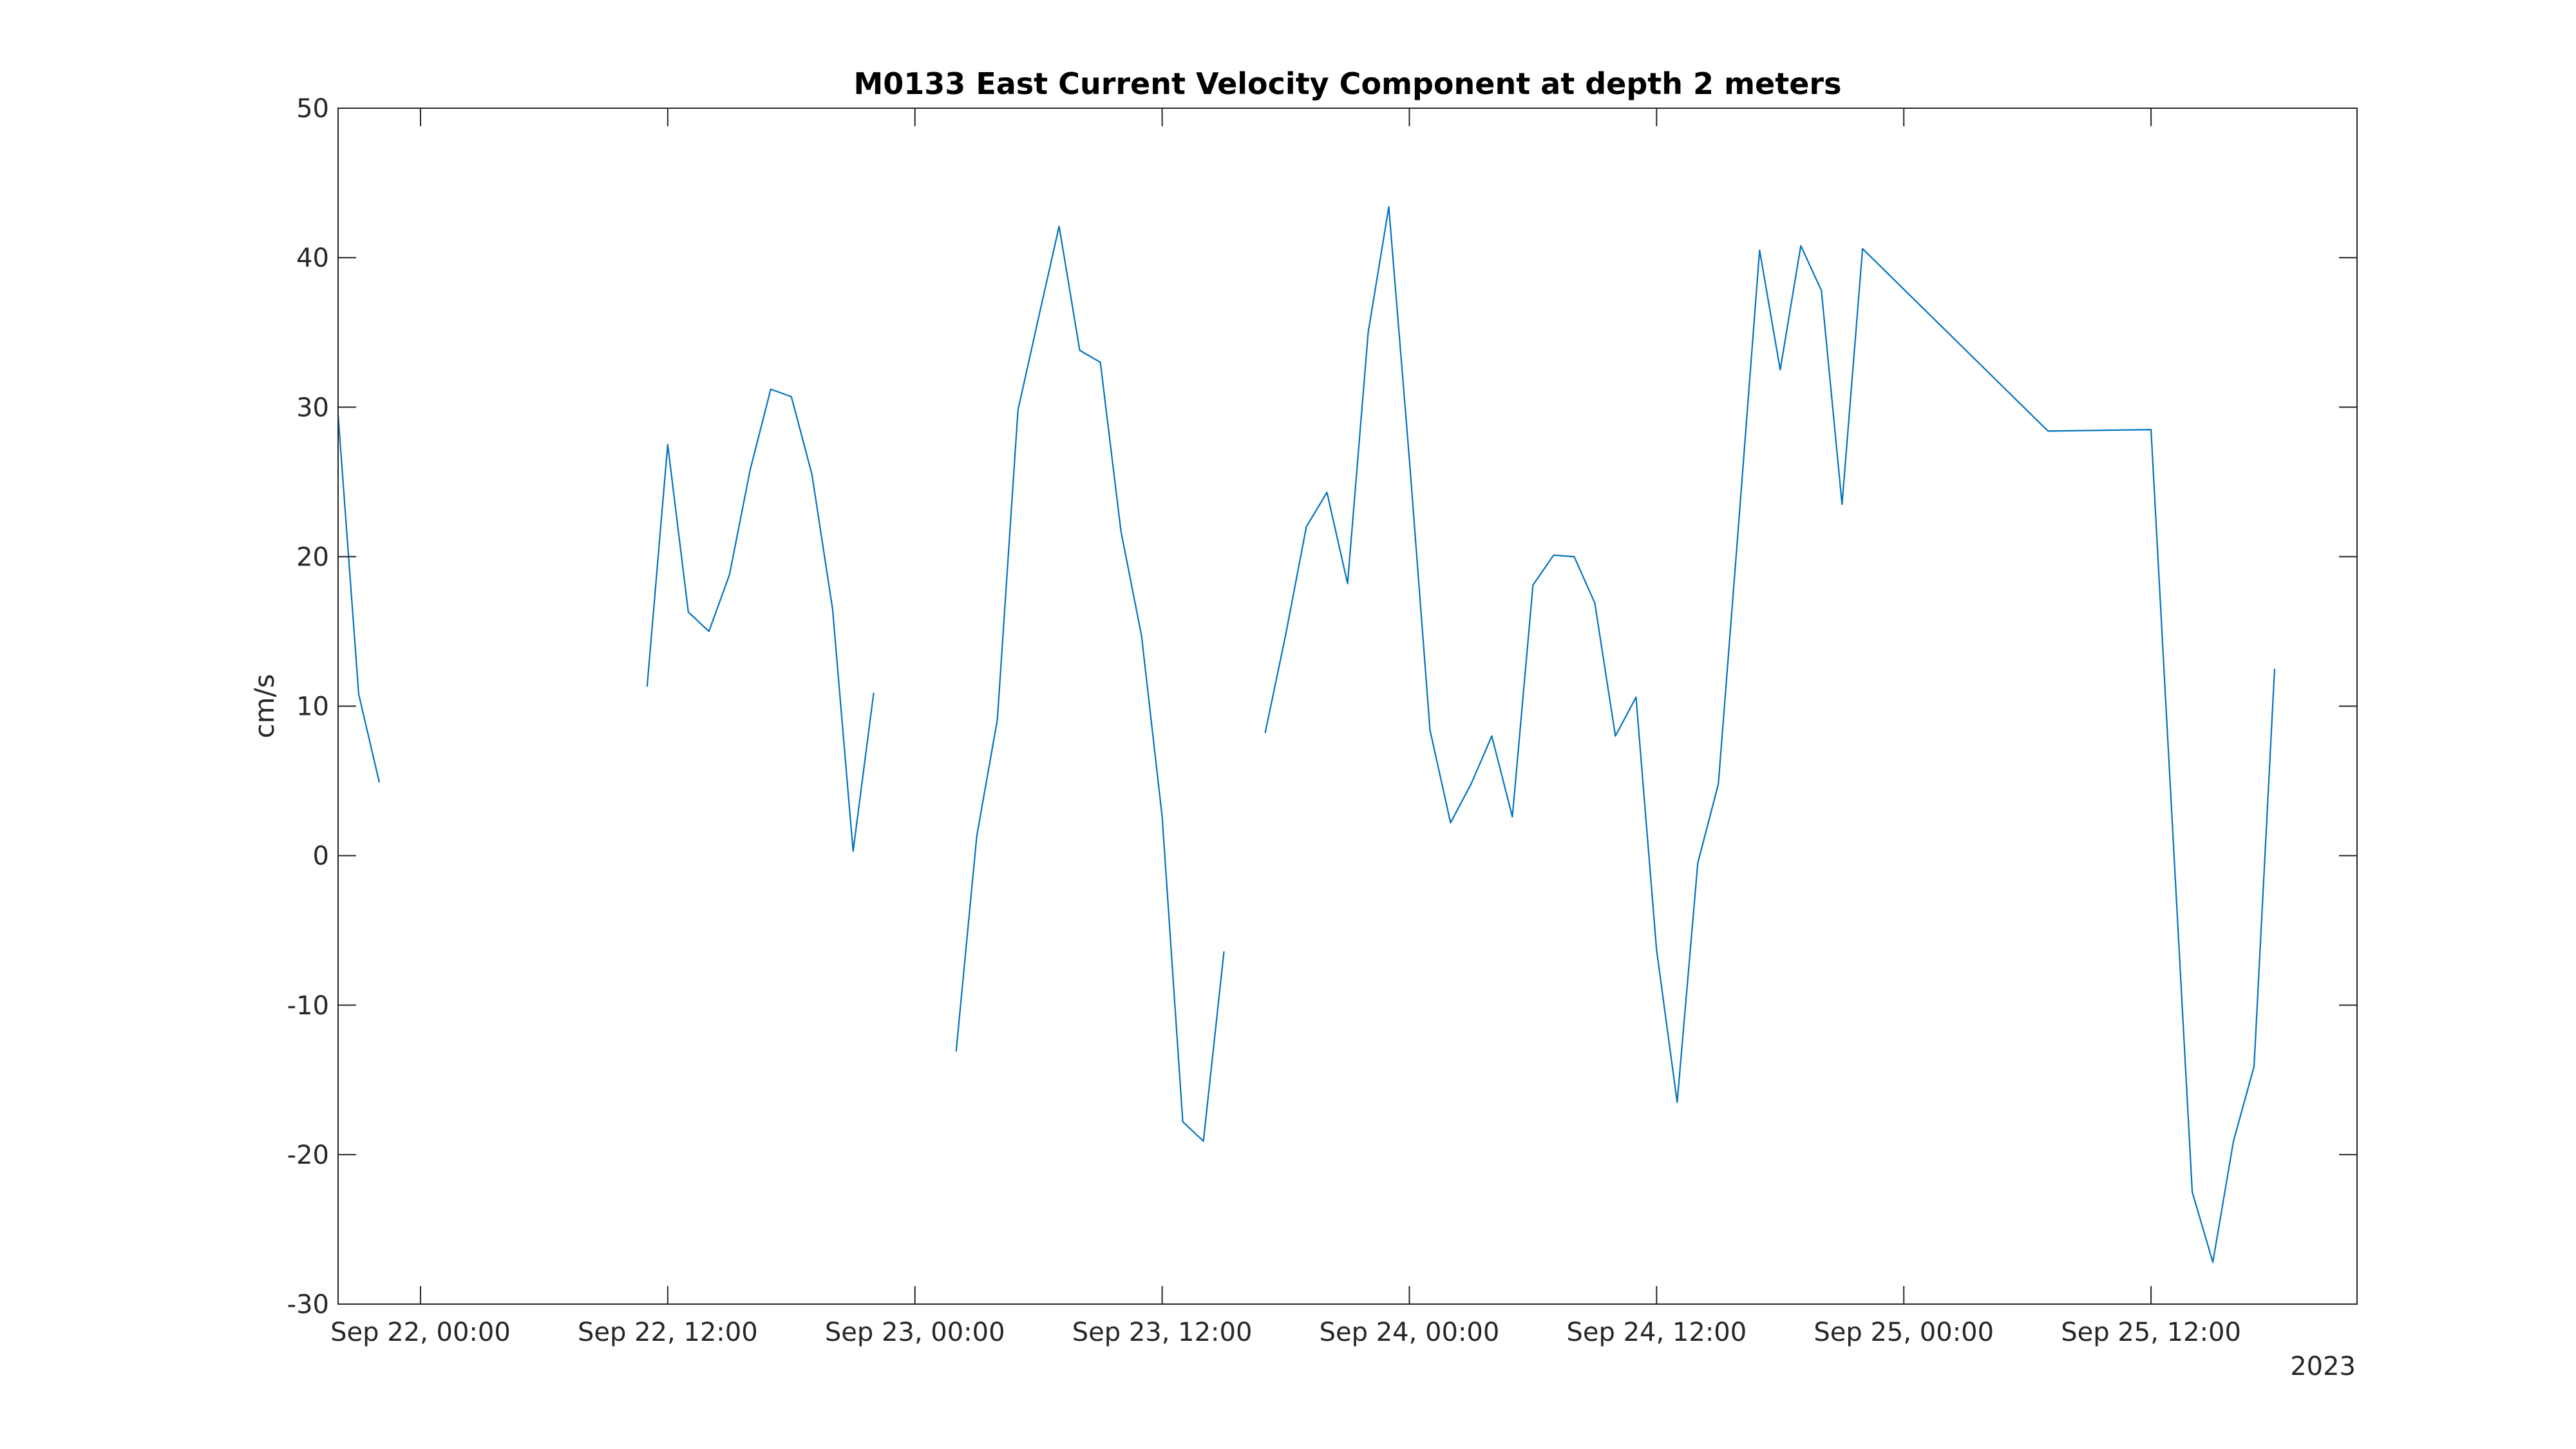  I want to click on y-tick-label: 50, so click(312, 109).